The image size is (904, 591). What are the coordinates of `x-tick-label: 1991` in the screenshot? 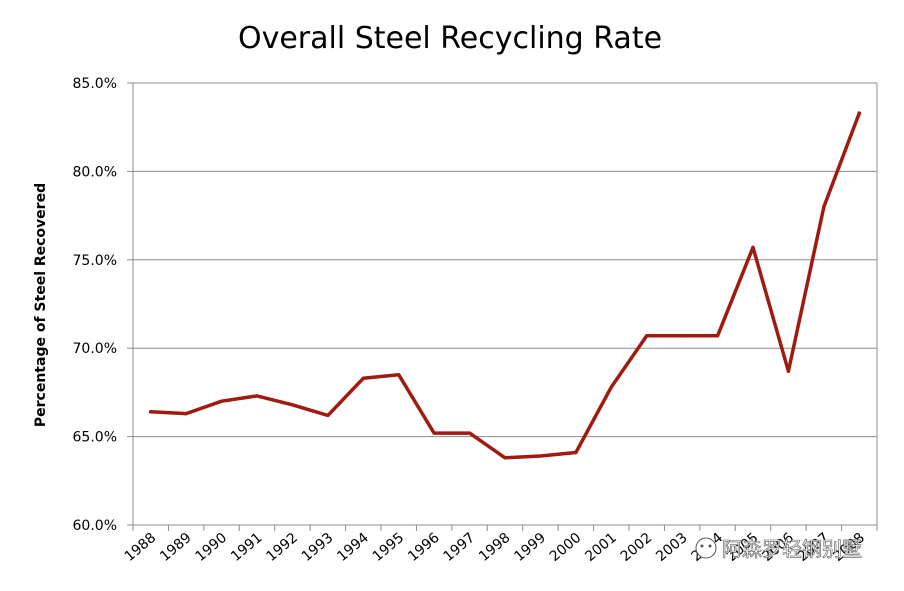 It's located at (247, 547).